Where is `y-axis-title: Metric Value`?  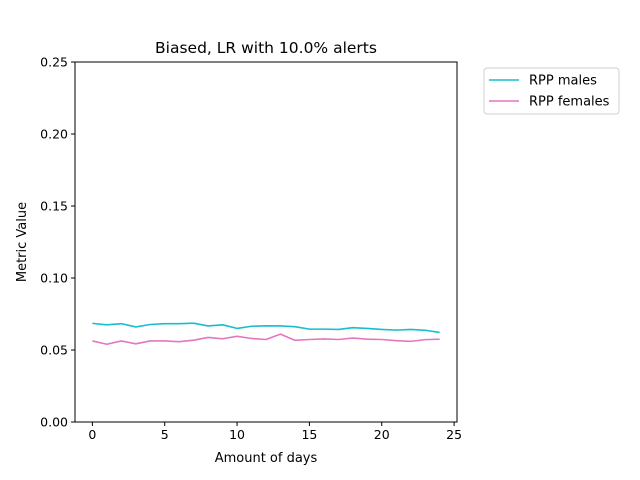 y-axis-title: Metric Value is located at coordinates (22, 242).